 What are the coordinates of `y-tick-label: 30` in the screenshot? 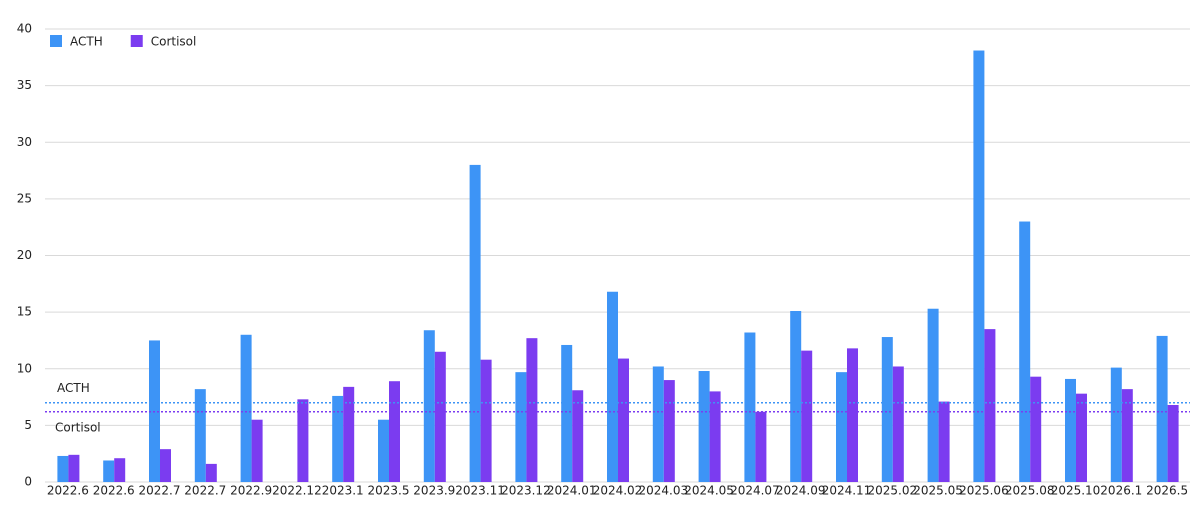 It's located at (24, 142).